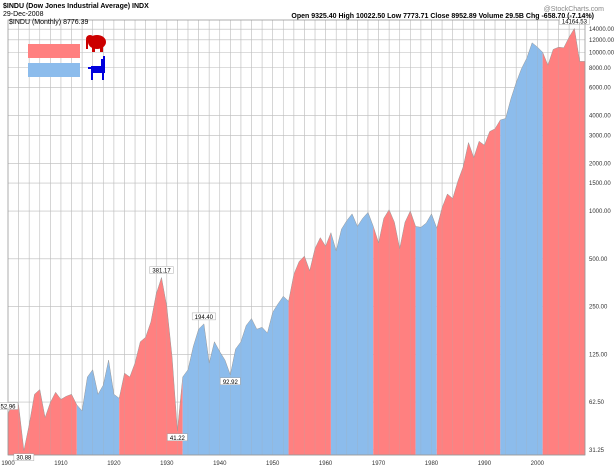 The height and width of the screenshot is (472, 616). Describe the element at coordinates (600, 136) in the screenshot. I see `y-tick-label: 3000.00` at that location.